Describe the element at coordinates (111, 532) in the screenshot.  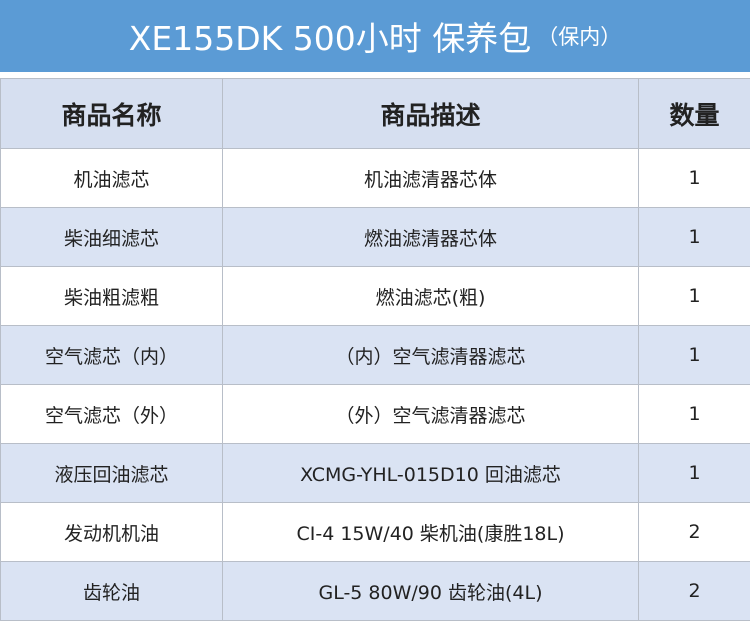
I see `cell: 发动机机油` at that location.